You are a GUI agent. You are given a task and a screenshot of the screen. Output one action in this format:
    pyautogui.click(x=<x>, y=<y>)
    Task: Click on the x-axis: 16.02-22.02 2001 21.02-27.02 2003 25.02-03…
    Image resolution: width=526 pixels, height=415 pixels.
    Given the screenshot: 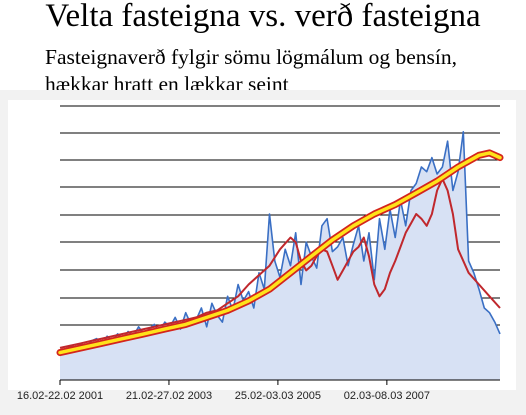 What is the action you would take?
    pyautogui.click(x=258, y=390)
    